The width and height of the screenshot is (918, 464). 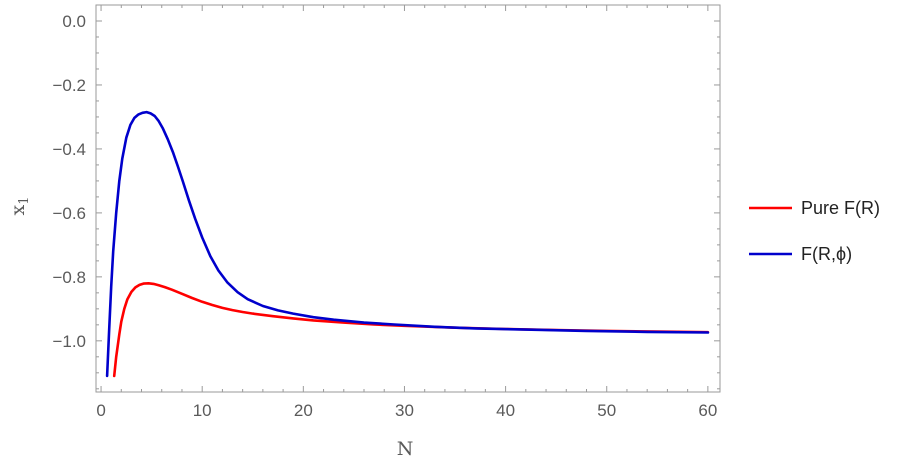 What do you see at coordinates (74, 21) in the screenshot?
I see `y-tick-label: 0.0` at bounding box center [74, 21].